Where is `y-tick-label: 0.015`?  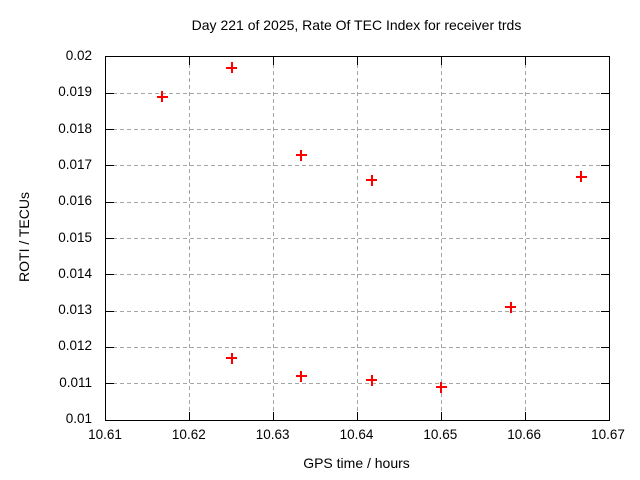
y-tick-label: 0.015 is located at coordinates (75, 237).